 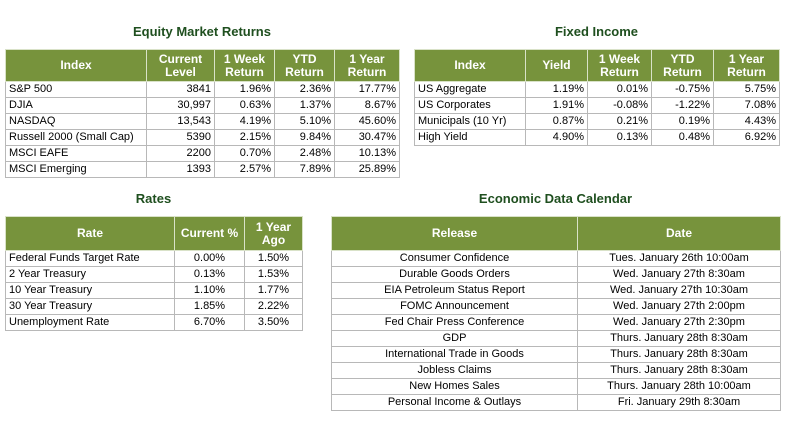 What do you see at coordinates (76, 65) in the screenshot?
I see `equity-header-index: Index` at bounding box center [76, 65].